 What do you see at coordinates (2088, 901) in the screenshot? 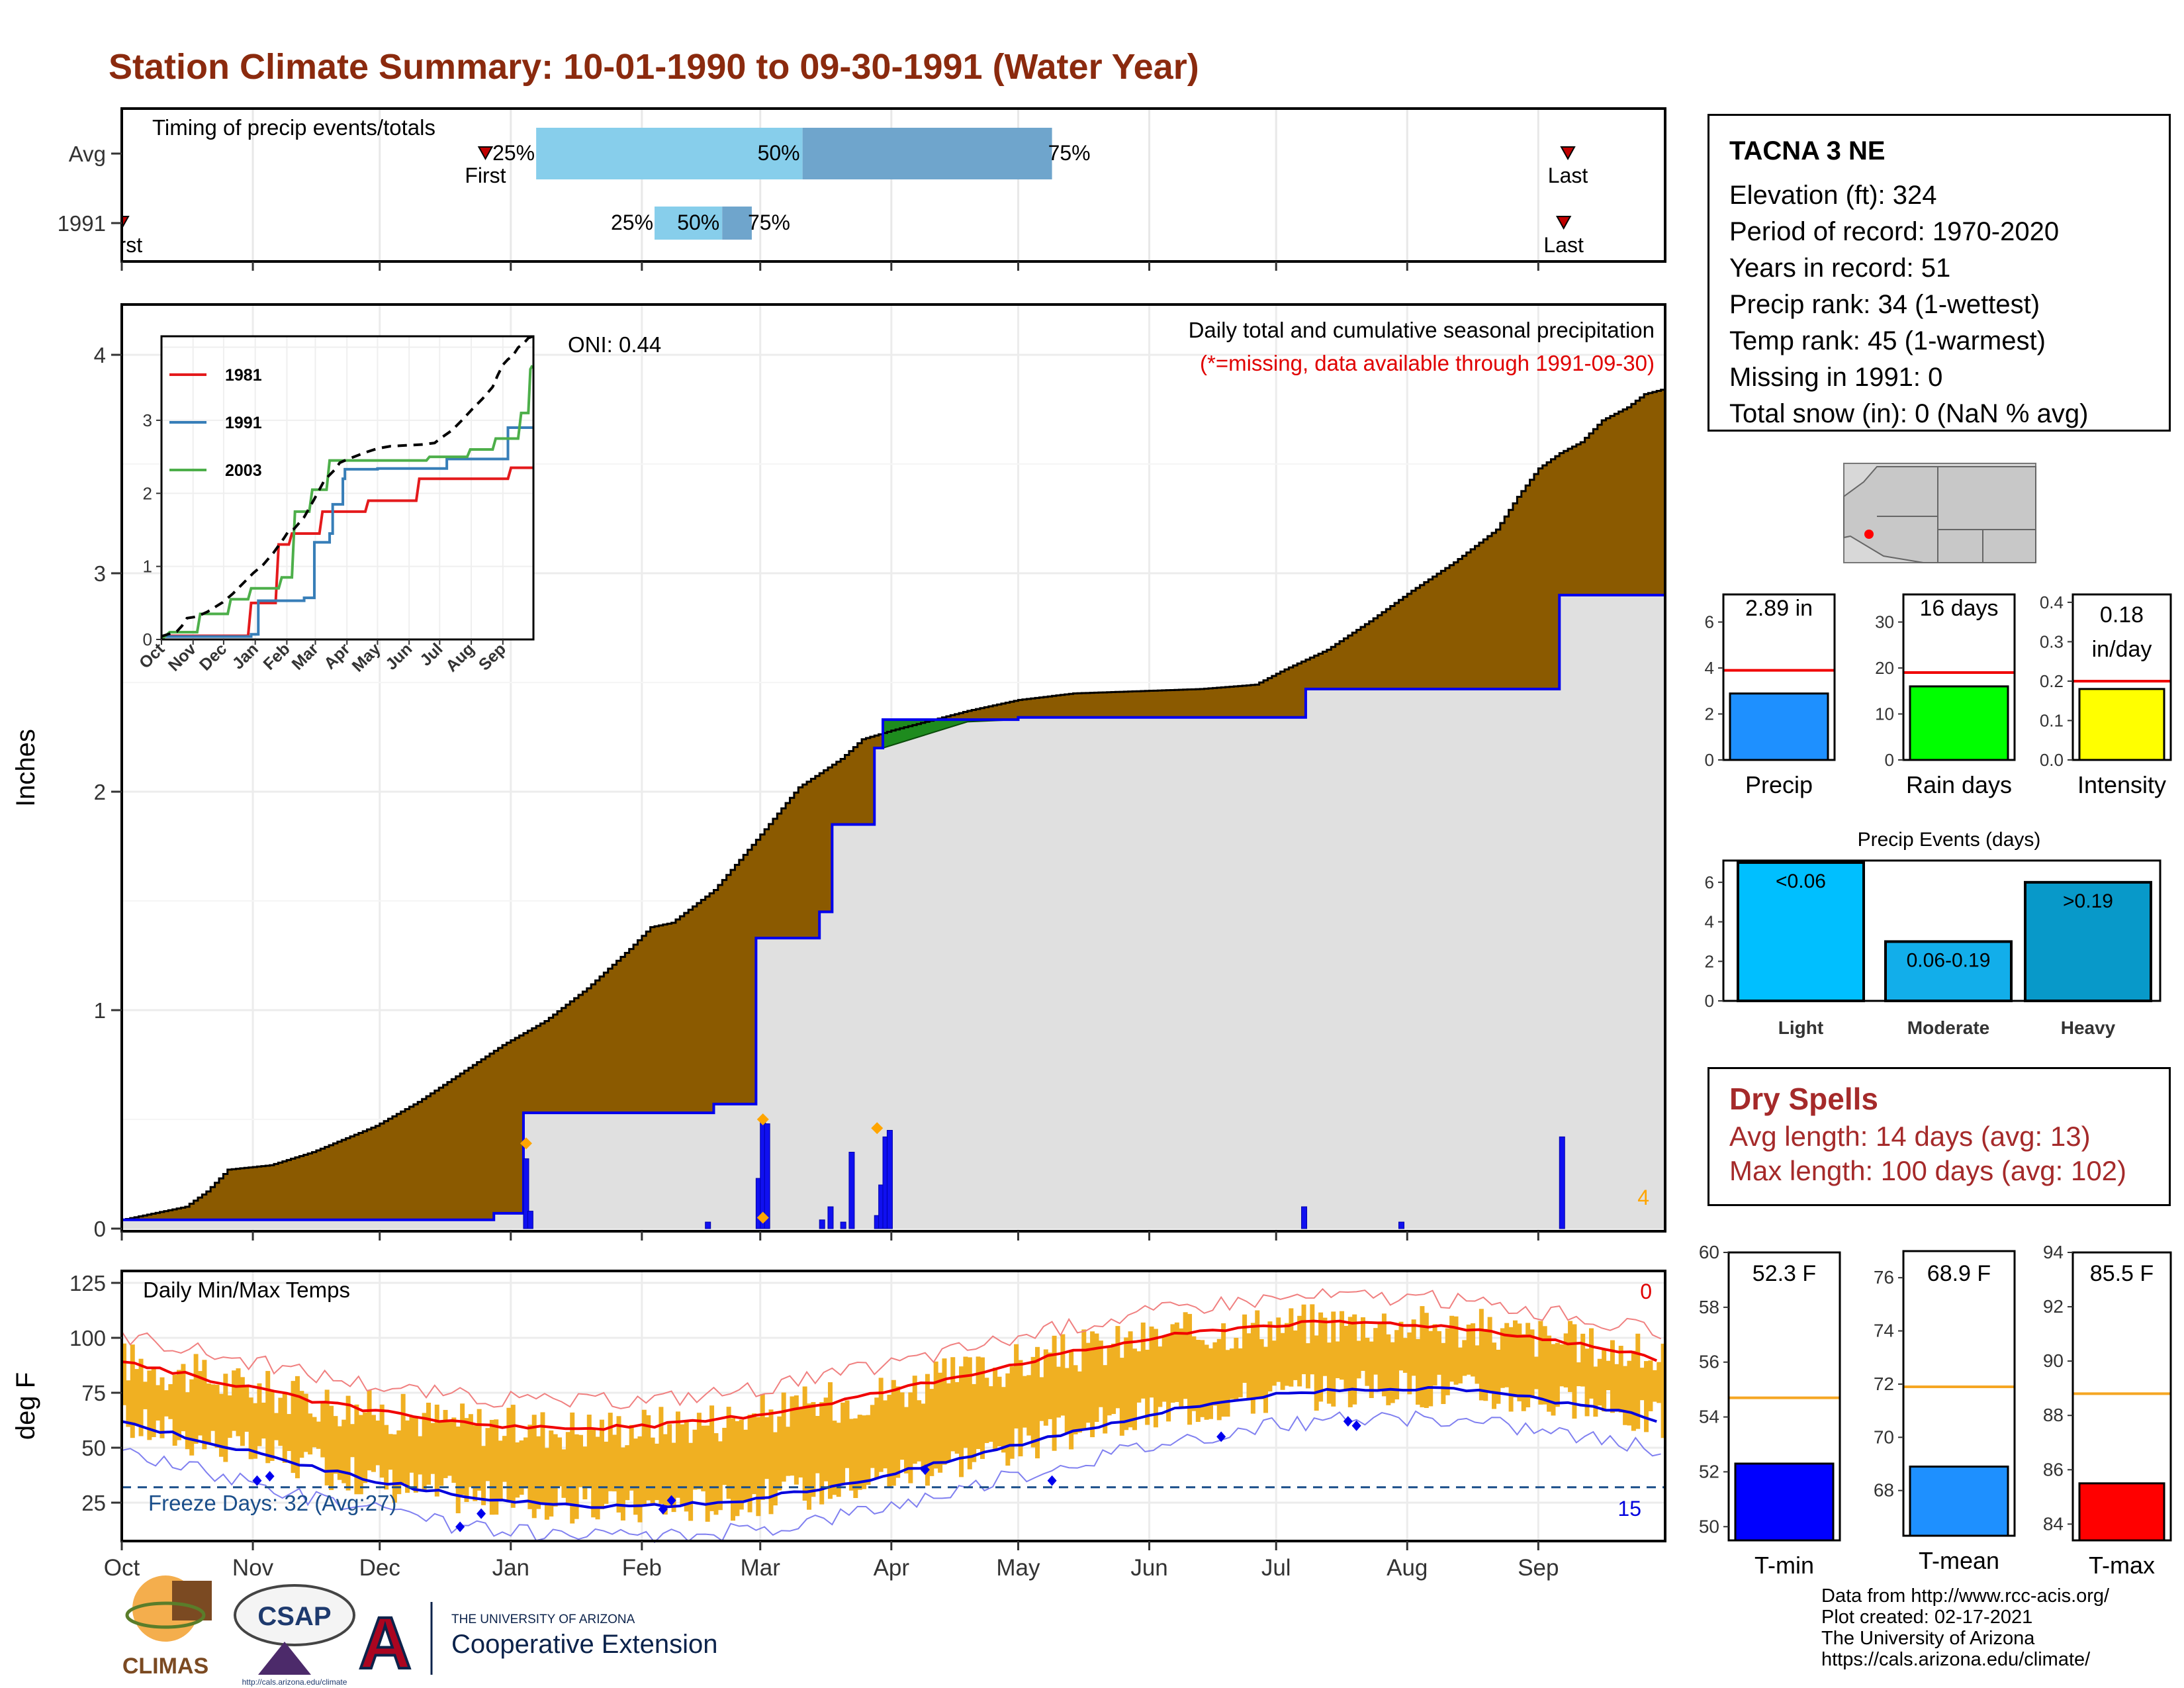
I see `events-bar-text: >0.19` at bounding box center [2088, 901].